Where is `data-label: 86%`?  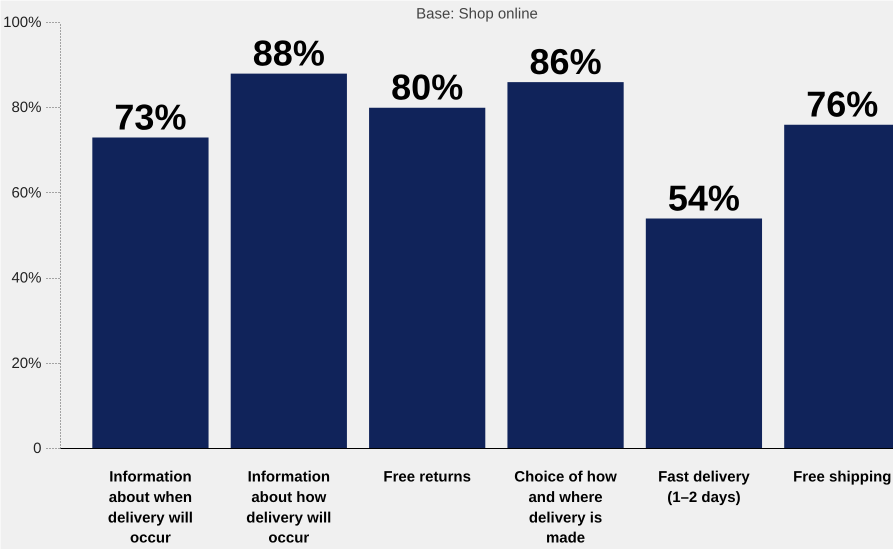 data-label: 86% is located at coordinates (566, 61).